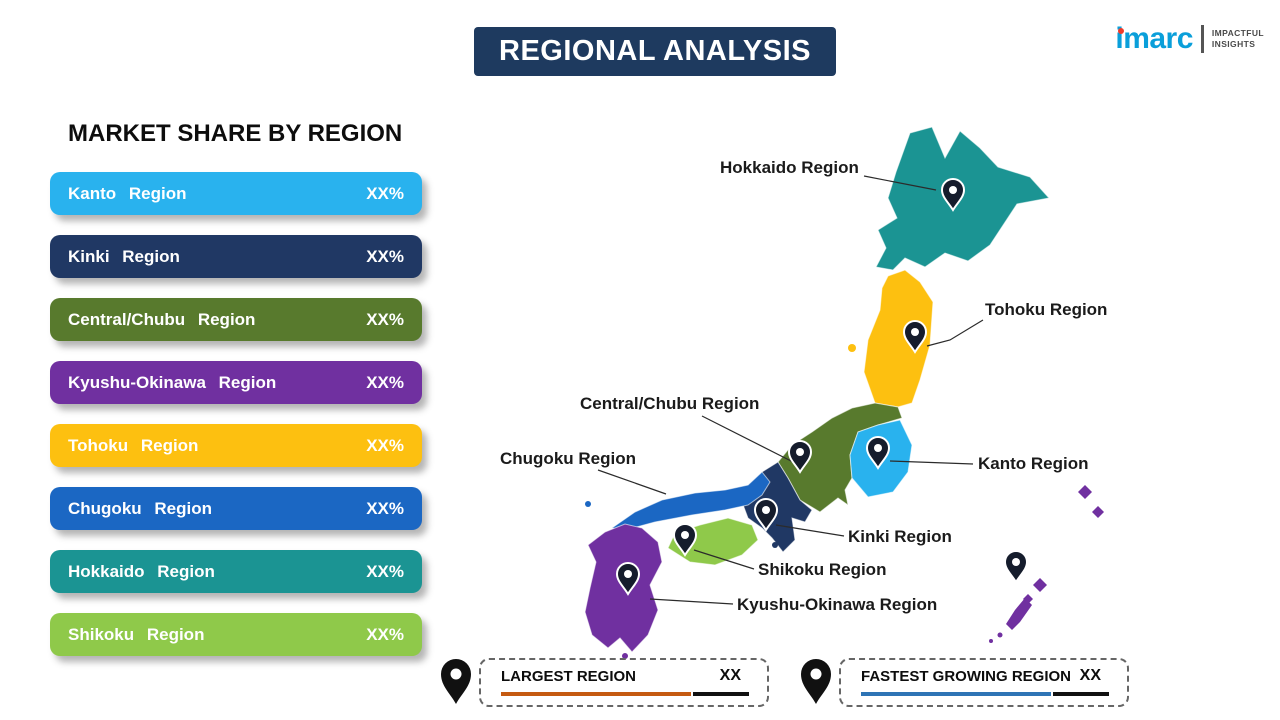 This screenshot has height=720, width=1280. What do you see at coordinates (1046, 309) in the screenshot?
I see `map-label-tohoku: Tohoku Region` at bounding box center [1046, 309].